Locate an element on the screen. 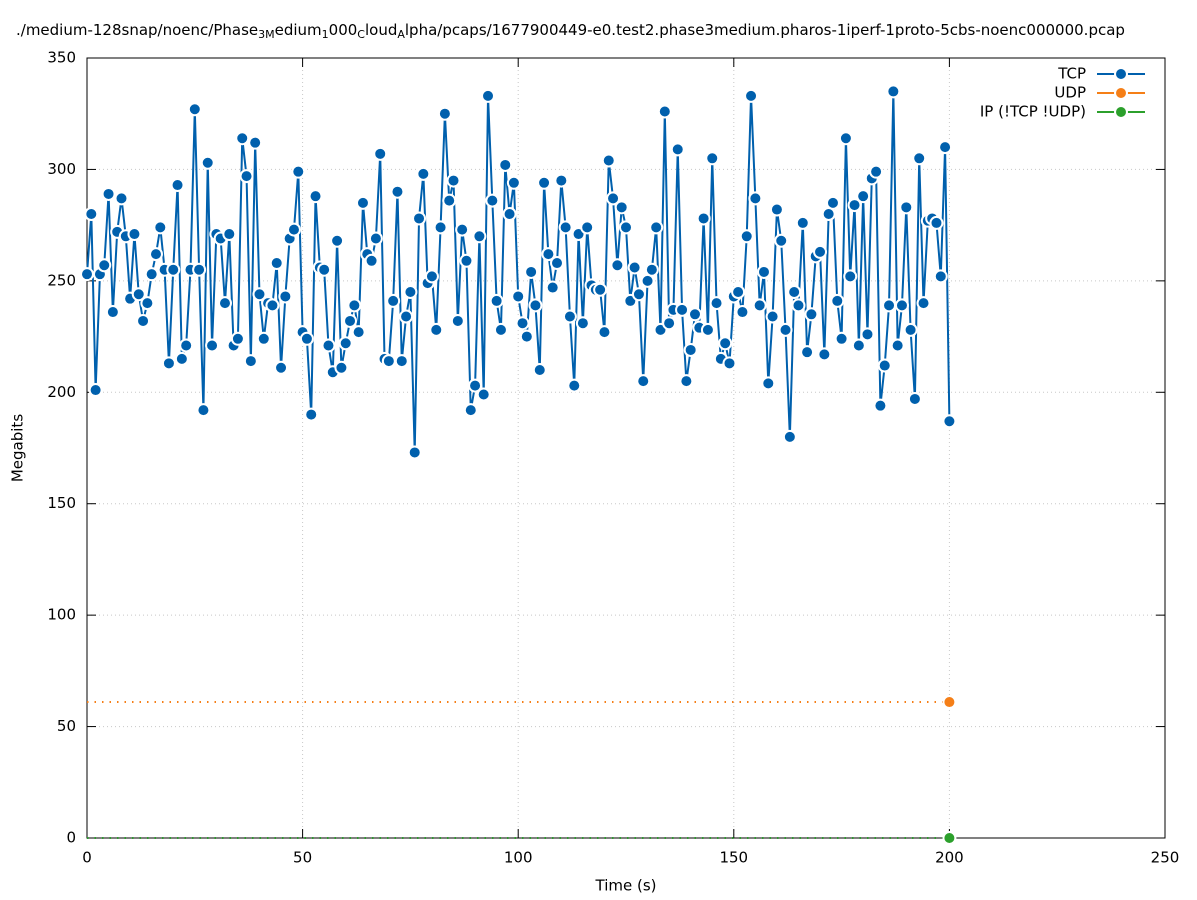 The height and width of the screenshot is (900, 1197). y-tick-label: 300 is located at coordinates (61, 169).